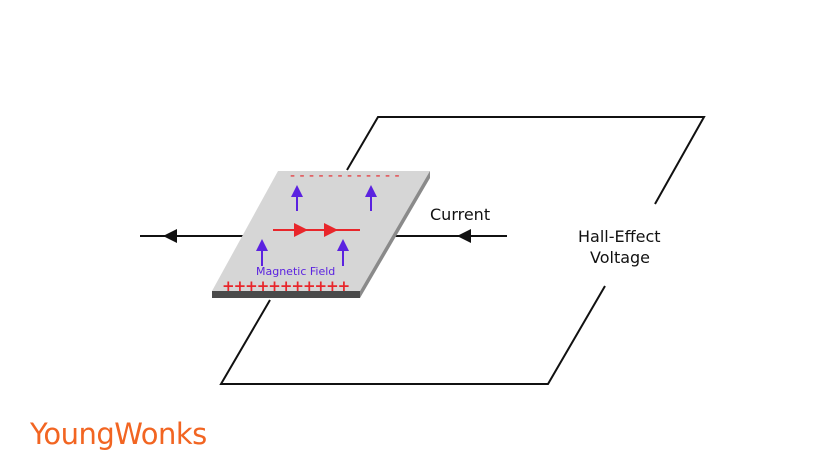 The image size is (840, 473). Describe the element at coordinates (286, 294) in the screenshot. I see `plate-bottom-edge` at that location.